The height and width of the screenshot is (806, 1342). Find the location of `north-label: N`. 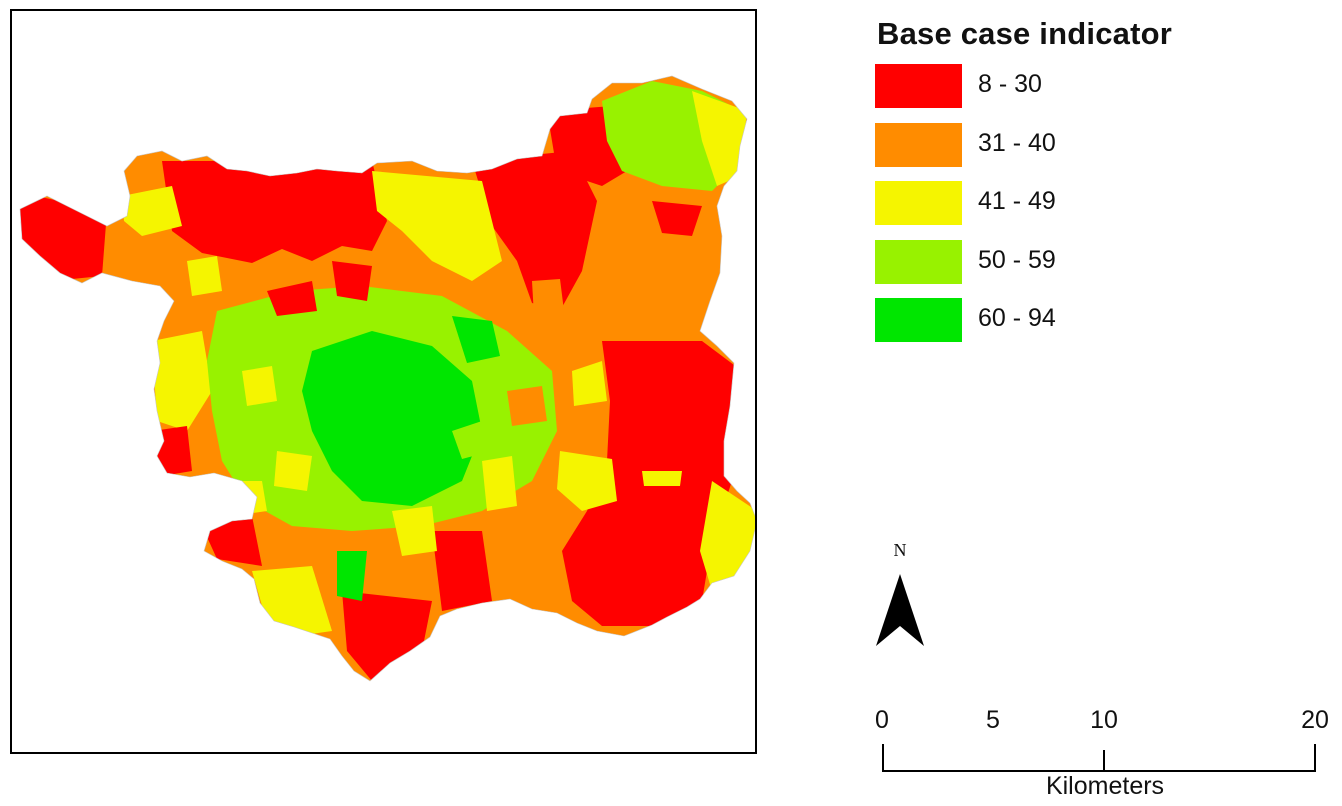

north-label: N is located at coordinates (900, 550).